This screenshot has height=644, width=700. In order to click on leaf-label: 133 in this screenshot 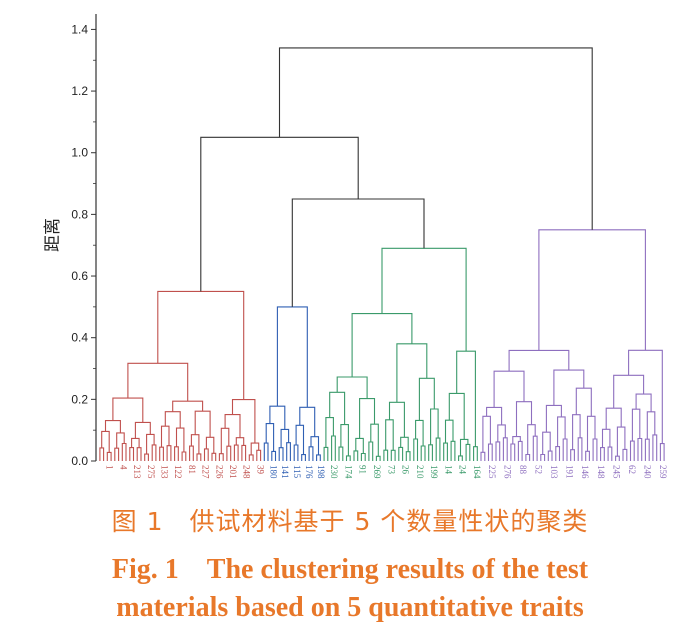, I will do `click(165, 472)`.